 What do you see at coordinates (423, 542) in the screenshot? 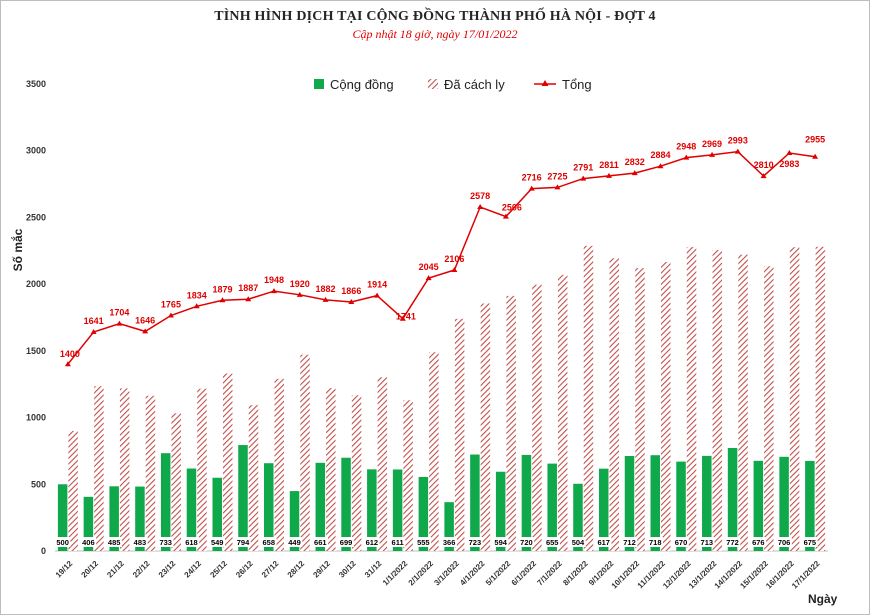
I see `community-value-label: 555` at bounding box center [423, 542].